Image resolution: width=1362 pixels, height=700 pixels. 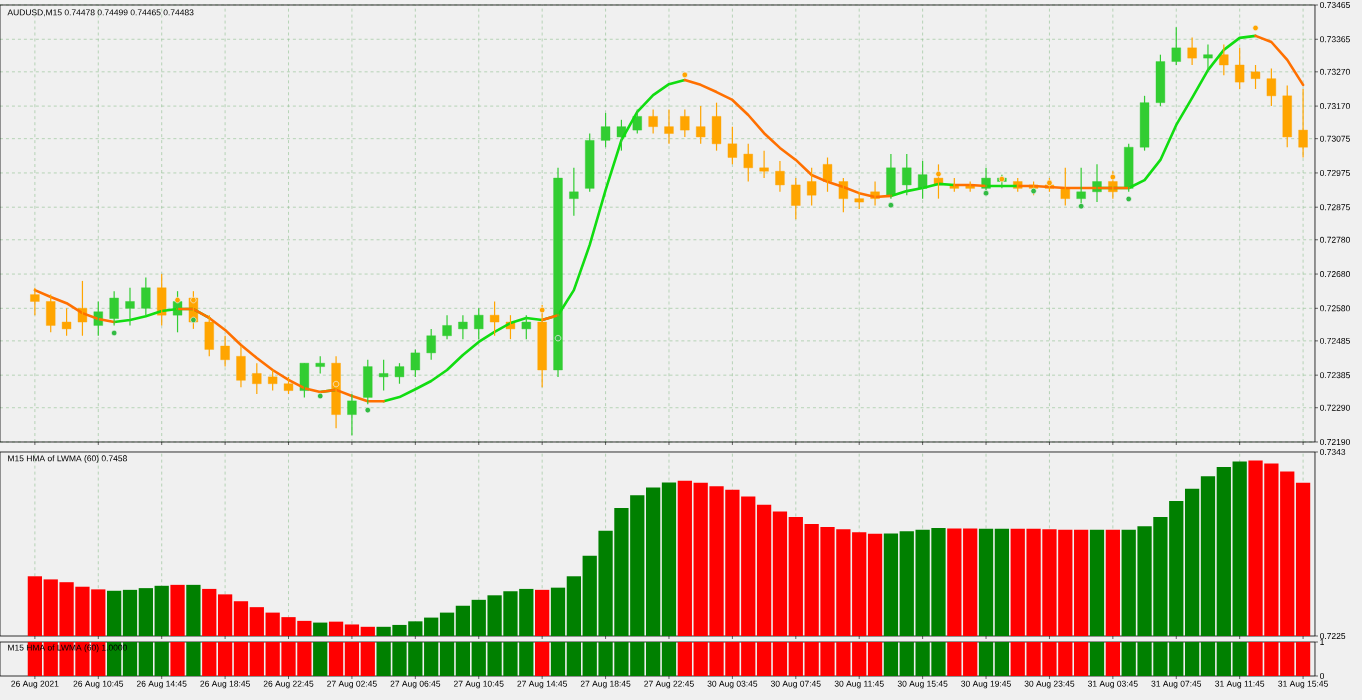 I want to click on y-tick-label: 0.7343, so click(x=1333, y=452).